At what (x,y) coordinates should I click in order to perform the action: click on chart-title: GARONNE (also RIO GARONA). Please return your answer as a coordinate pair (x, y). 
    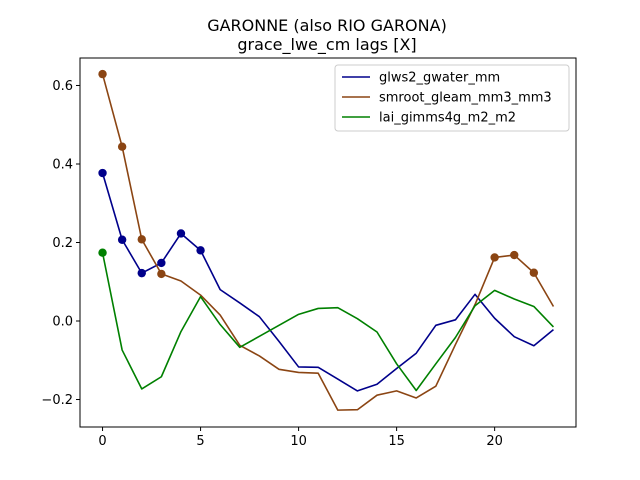
    Looking at the image, I should click on (327, 25).